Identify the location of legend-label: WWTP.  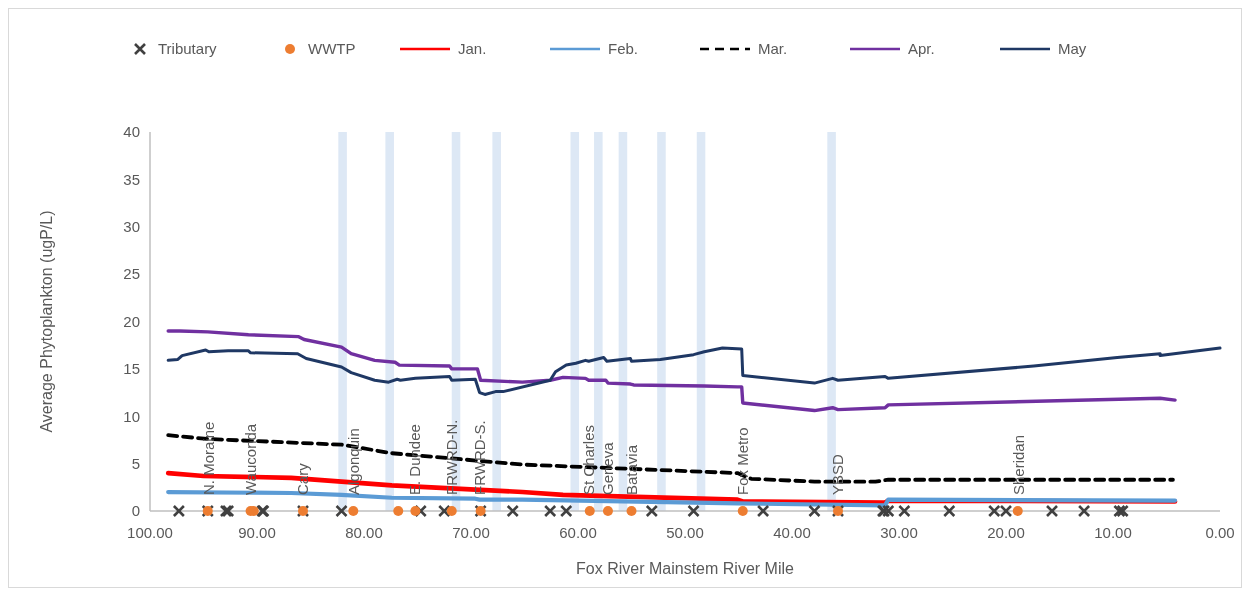
(332, 49).